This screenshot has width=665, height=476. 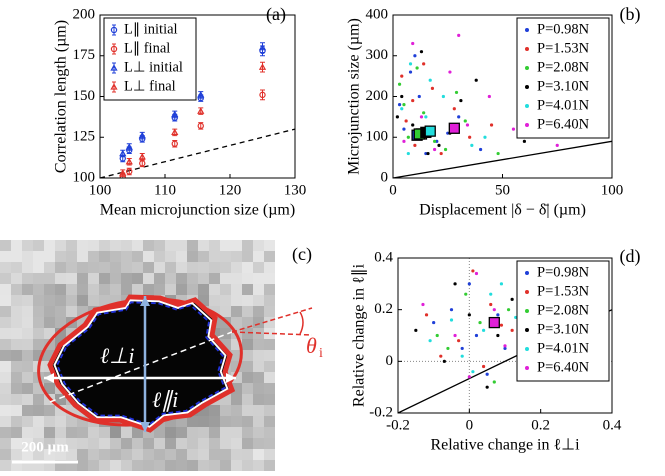 I want to click on legend-label: P=6.40N, so click(x=563, y=367).